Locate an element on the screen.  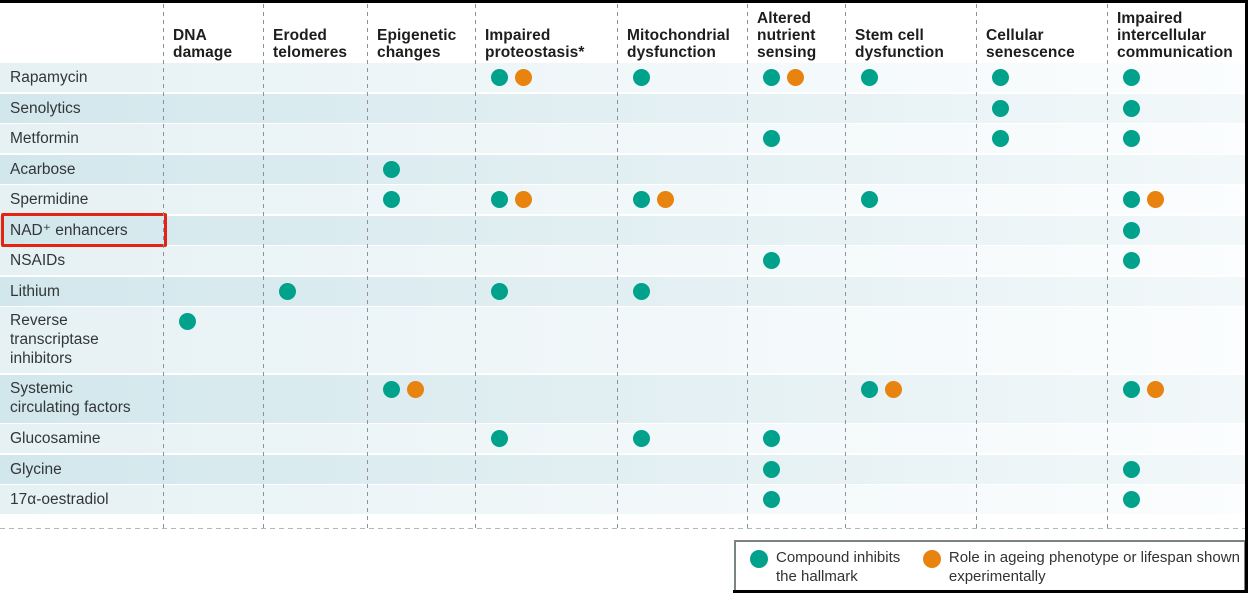
table-bottom-line is located at coordinates (624, 528).